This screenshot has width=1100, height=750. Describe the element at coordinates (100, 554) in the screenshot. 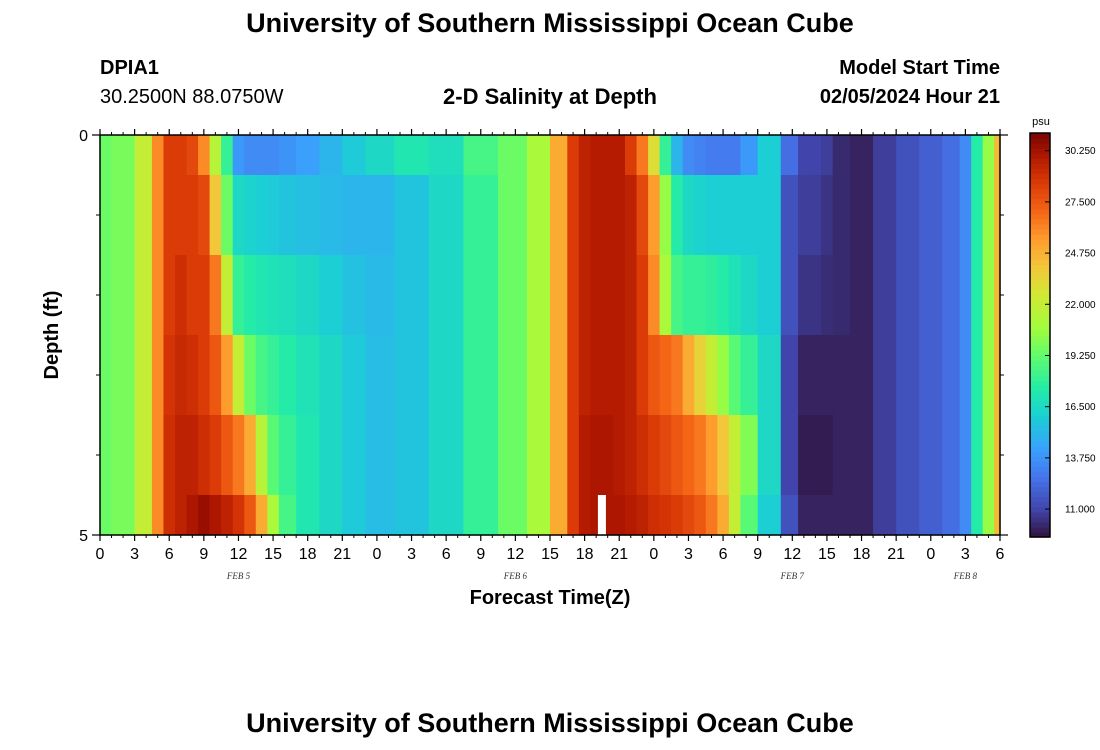

I see `x-tick-label: 0` at that location.